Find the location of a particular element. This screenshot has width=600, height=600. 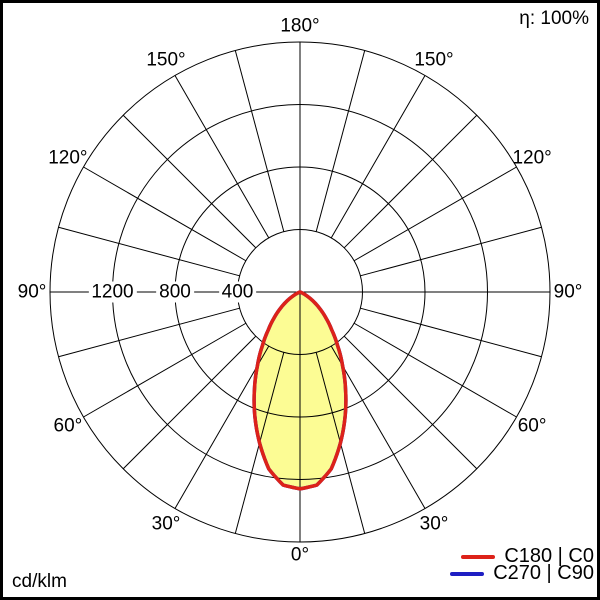

angle-label-90-left: 90° is located at coordinates (32, 292).